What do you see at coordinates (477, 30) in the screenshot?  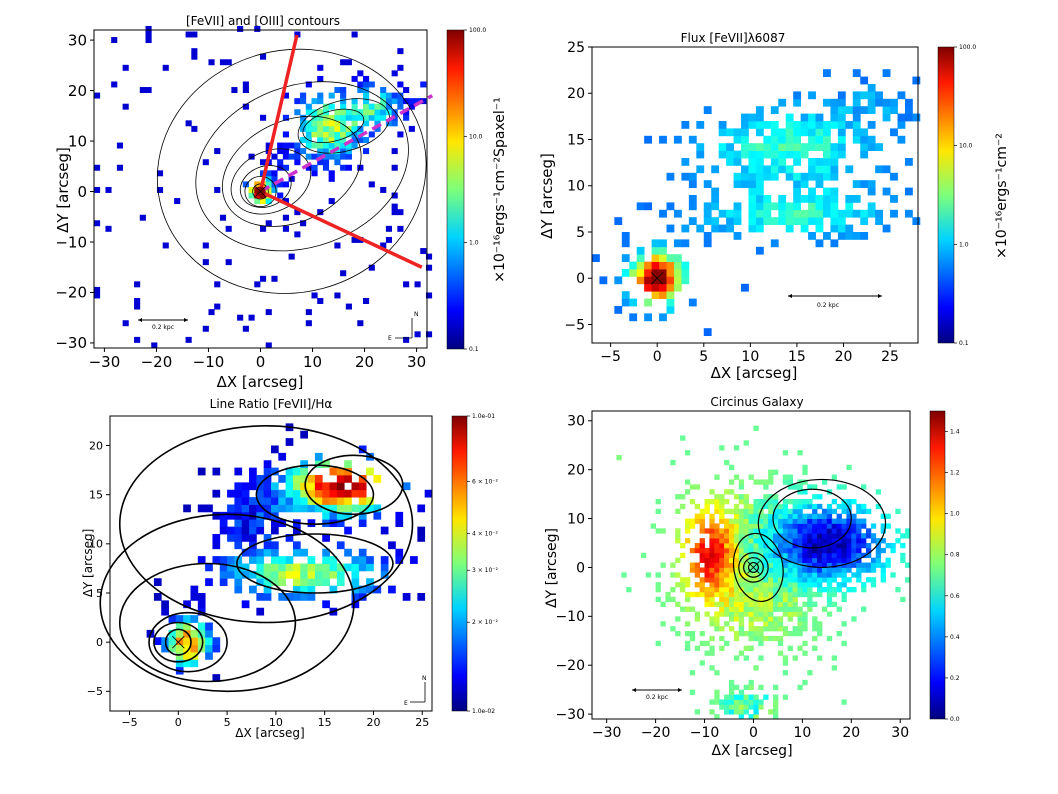 I see `panel1-cb-tick-label-0: 100.0` at bounding box center [477, 30].